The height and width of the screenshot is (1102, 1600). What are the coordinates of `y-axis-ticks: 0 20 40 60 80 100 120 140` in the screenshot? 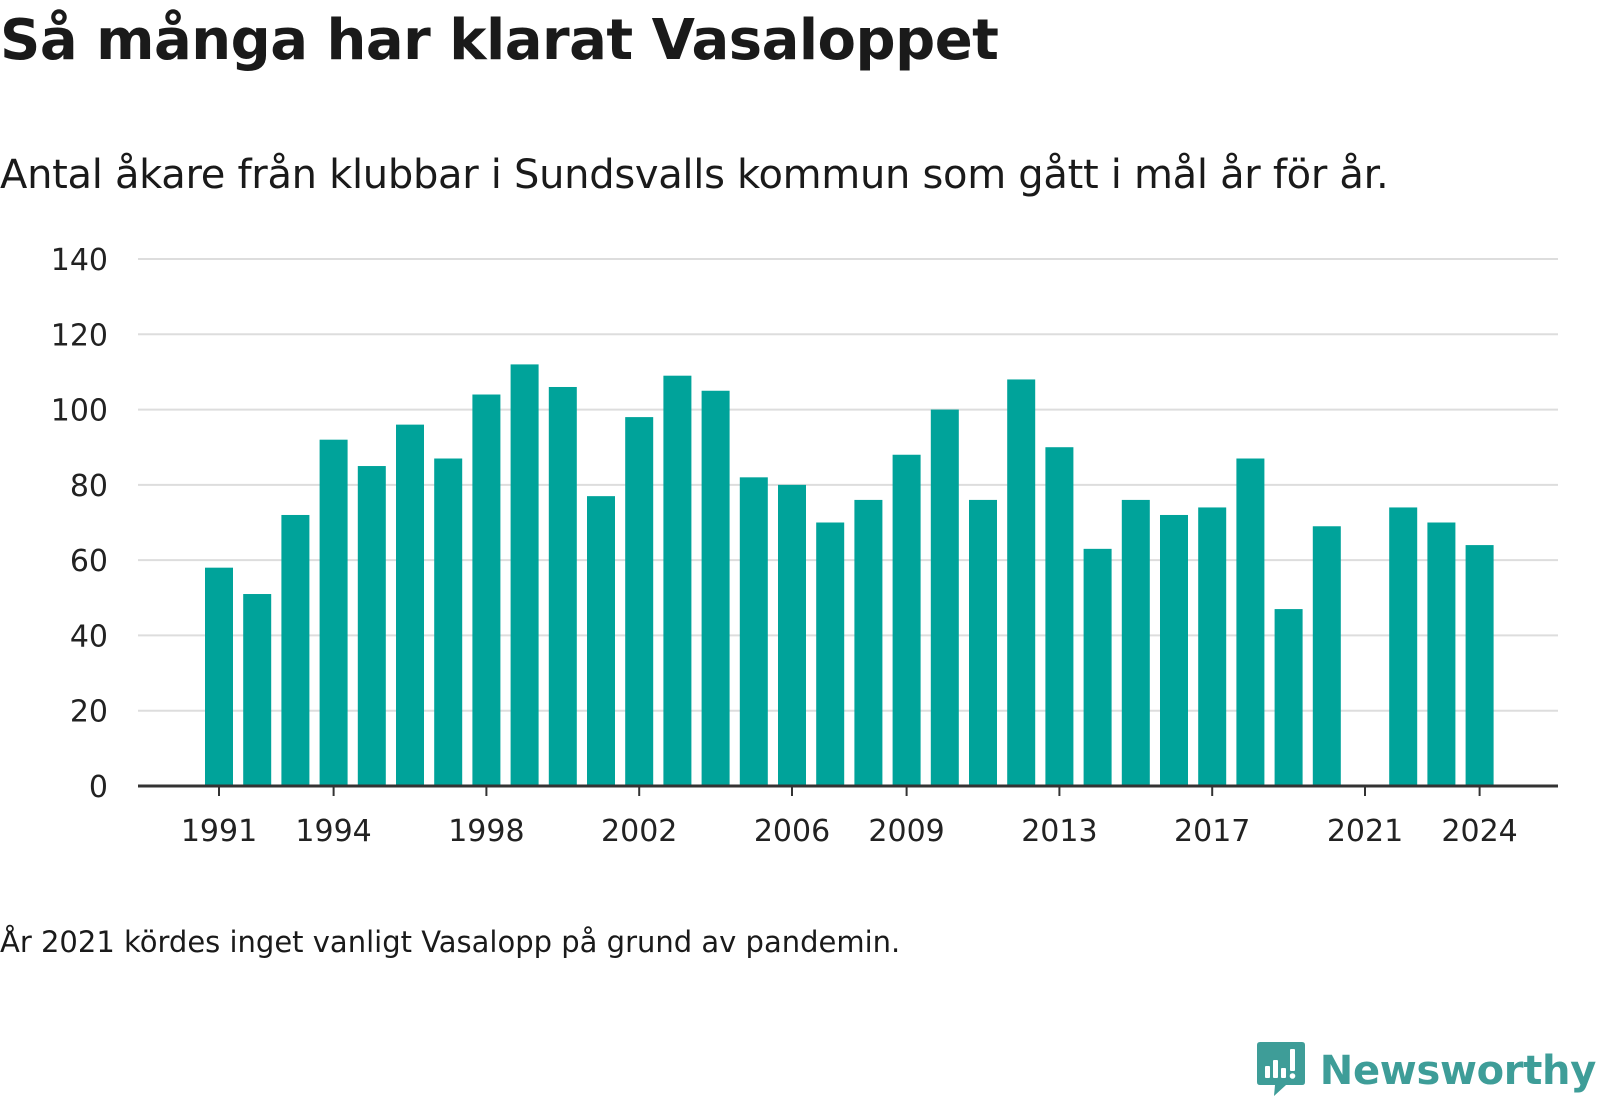 It's located at (79, 524).